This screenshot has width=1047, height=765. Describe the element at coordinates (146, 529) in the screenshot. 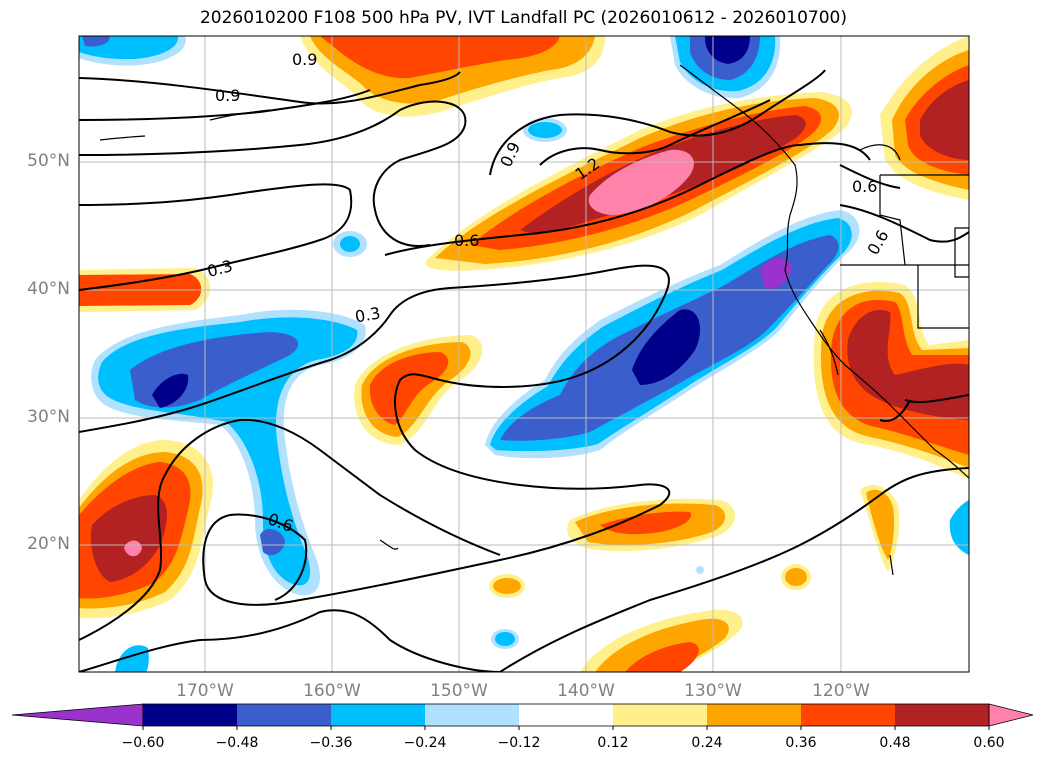

I see `positive-anomaly-southwest` at that location.